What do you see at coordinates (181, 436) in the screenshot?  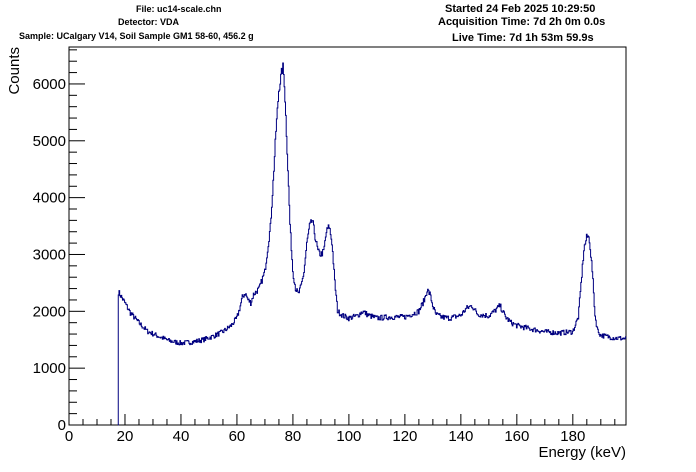 I see `x-tick-label: 40` at bounding box center [181, 436].